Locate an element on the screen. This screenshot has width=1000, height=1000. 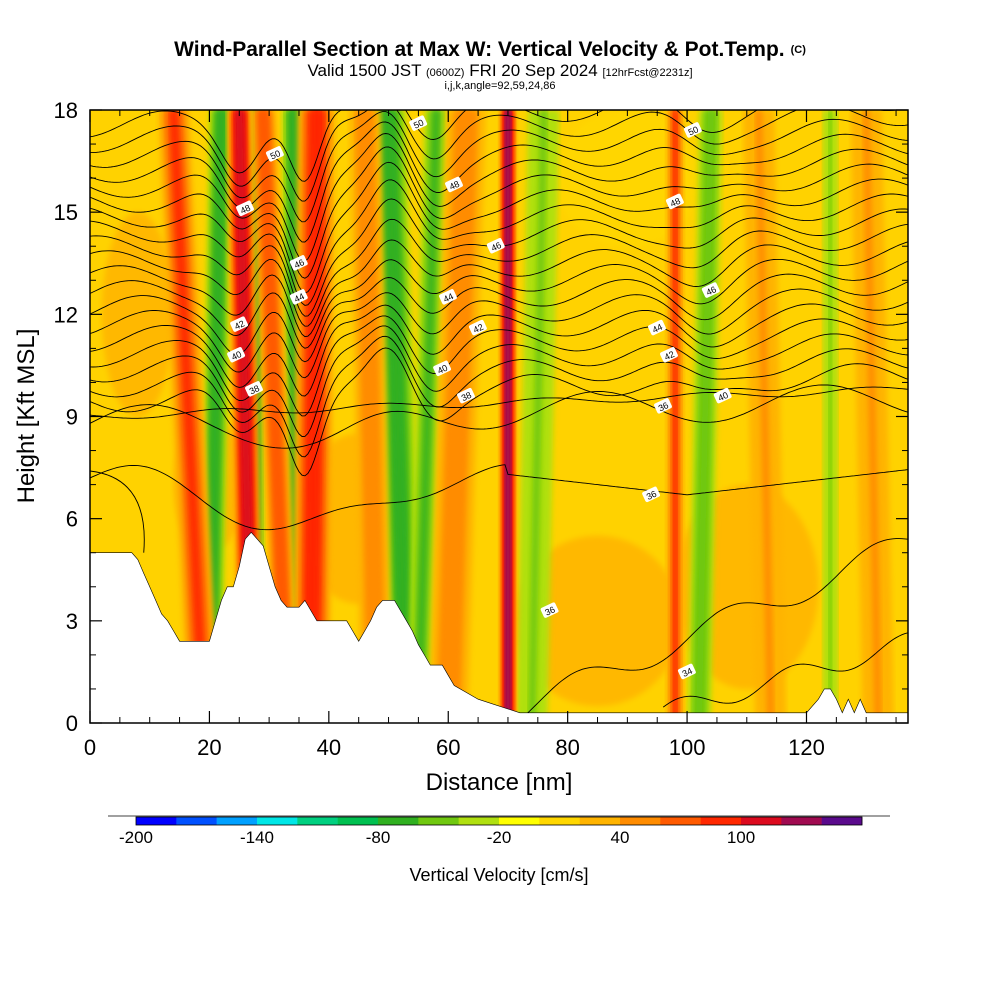
contour-label-4: 42 is located at coordinates (239, 324).